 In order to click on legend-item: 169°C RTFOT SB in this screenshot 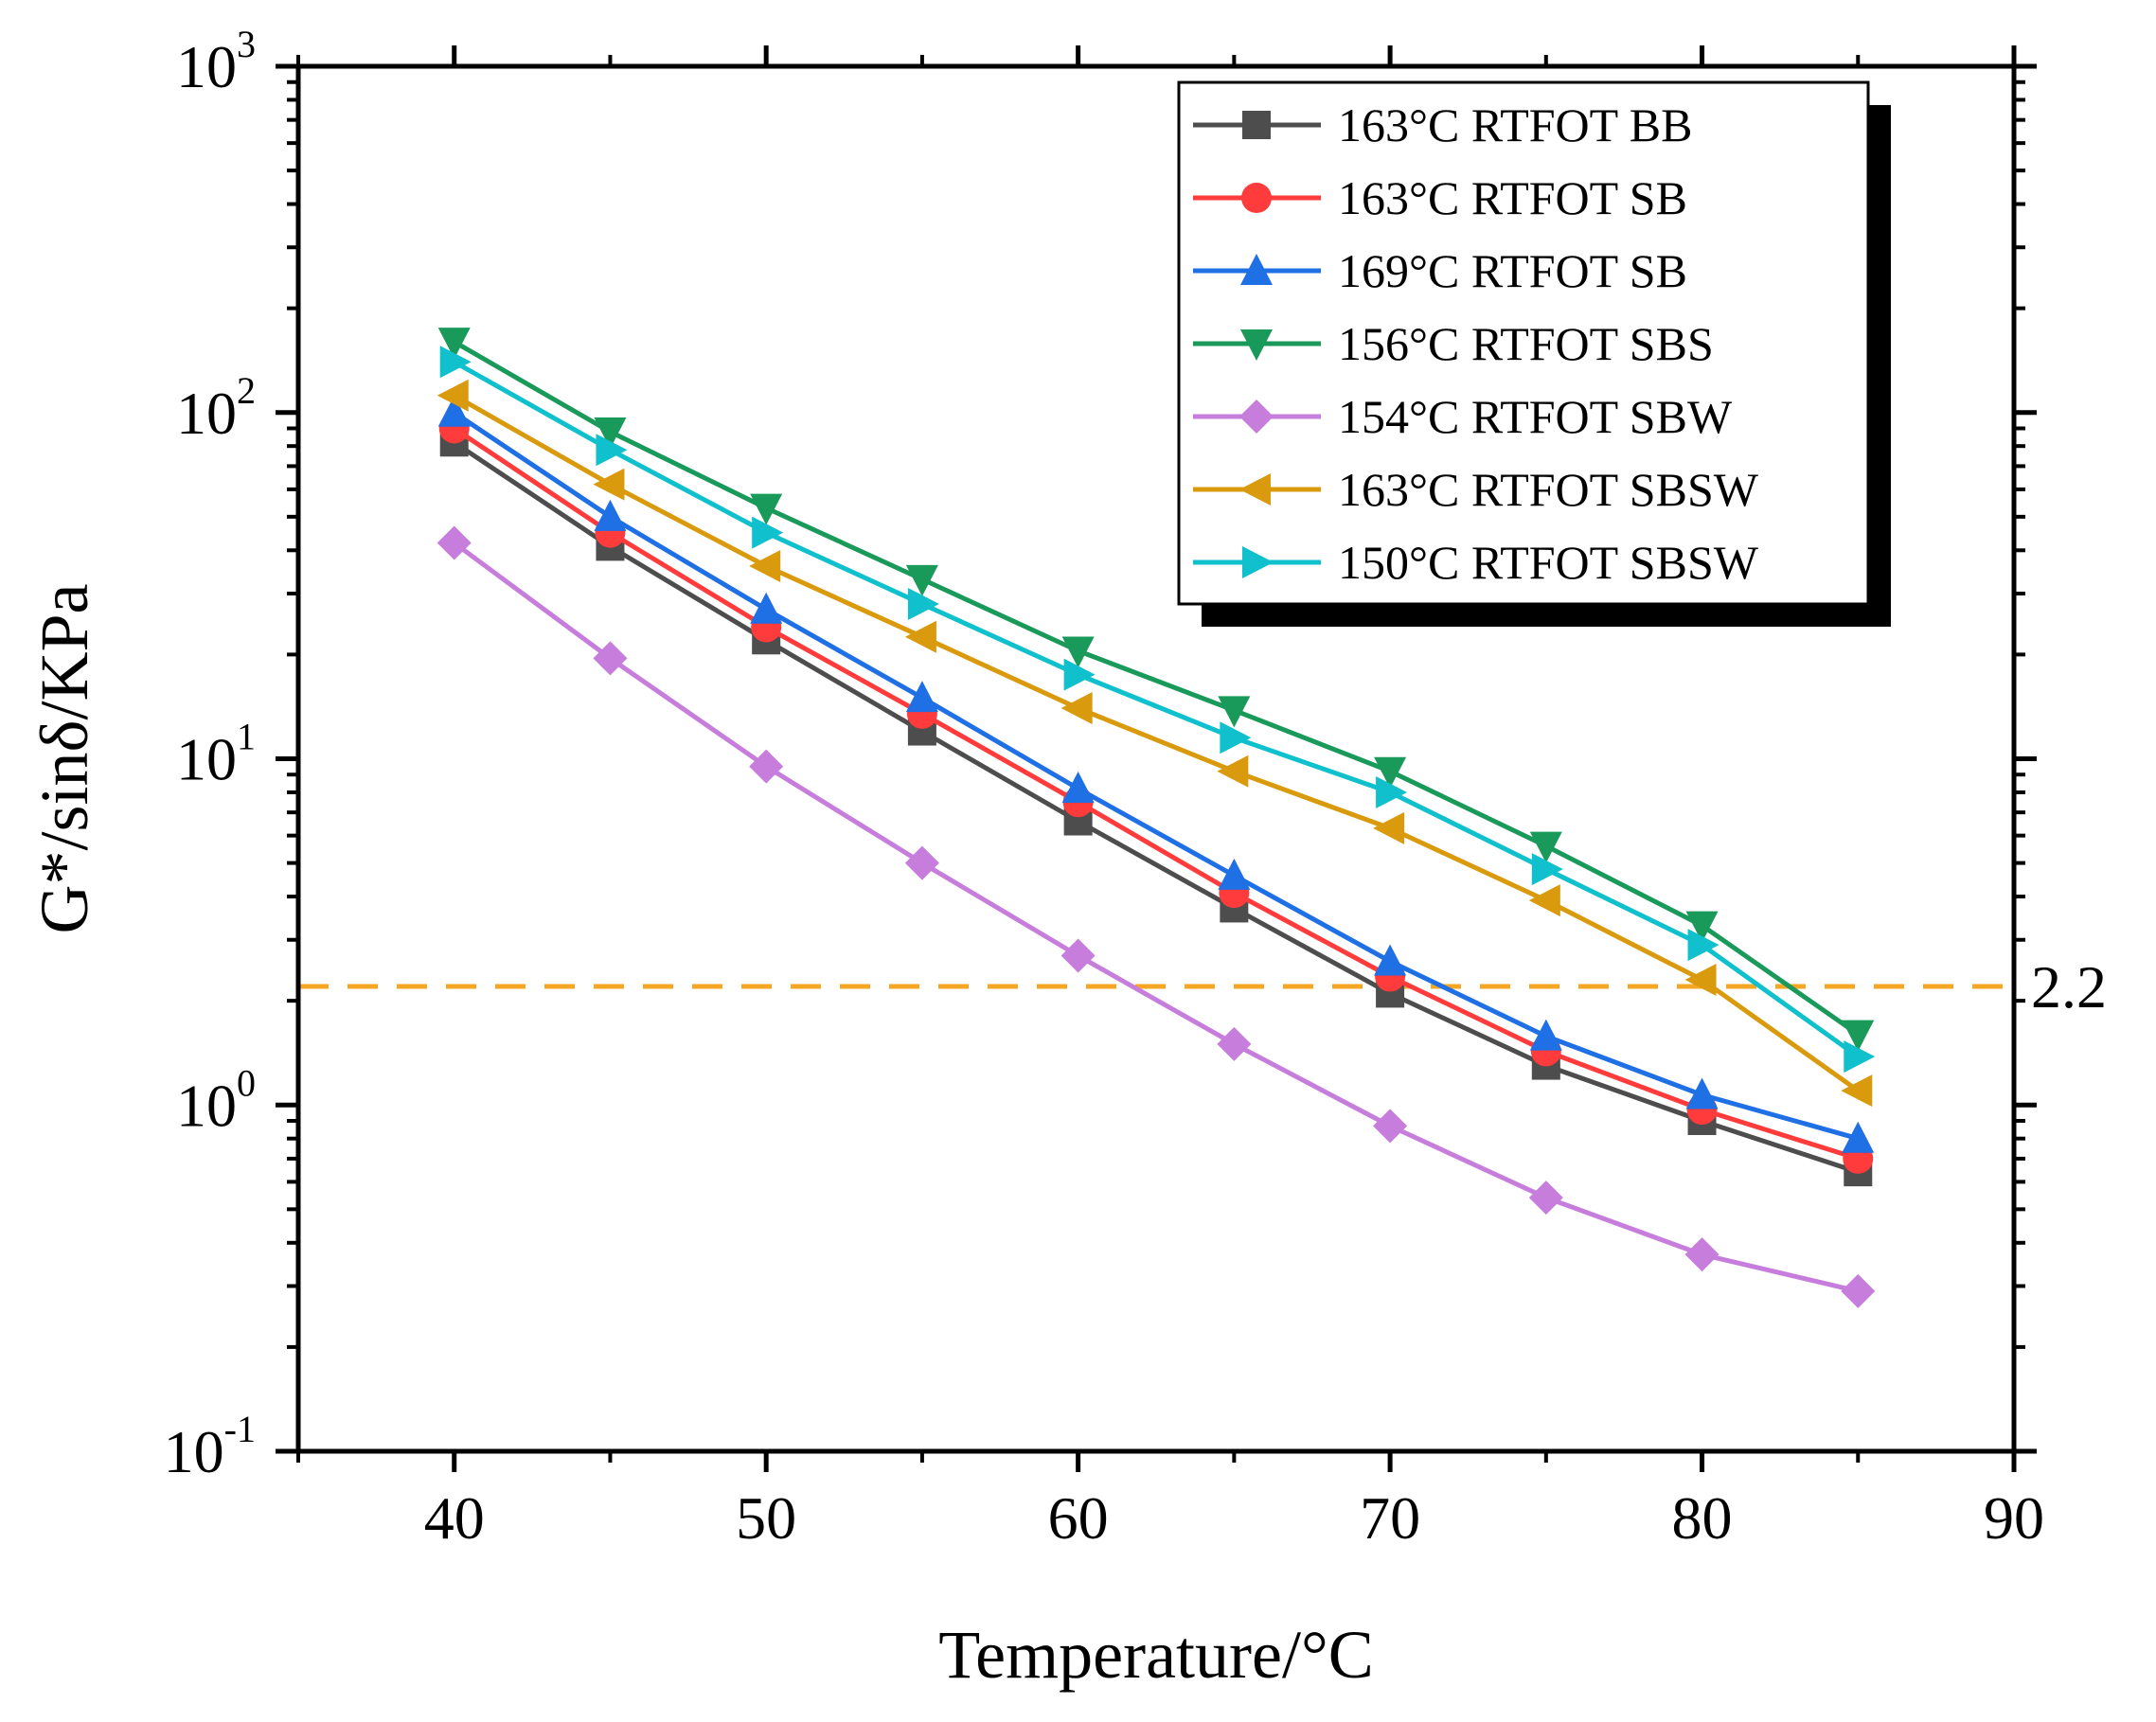, I will do `click(1440, 270)`.